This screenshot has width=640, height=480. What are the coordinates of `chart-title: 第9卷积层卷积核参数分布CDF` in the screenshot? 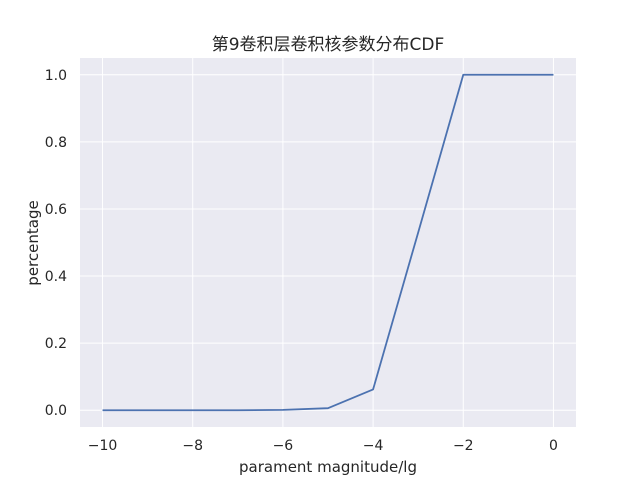 It's located at (328, 45).